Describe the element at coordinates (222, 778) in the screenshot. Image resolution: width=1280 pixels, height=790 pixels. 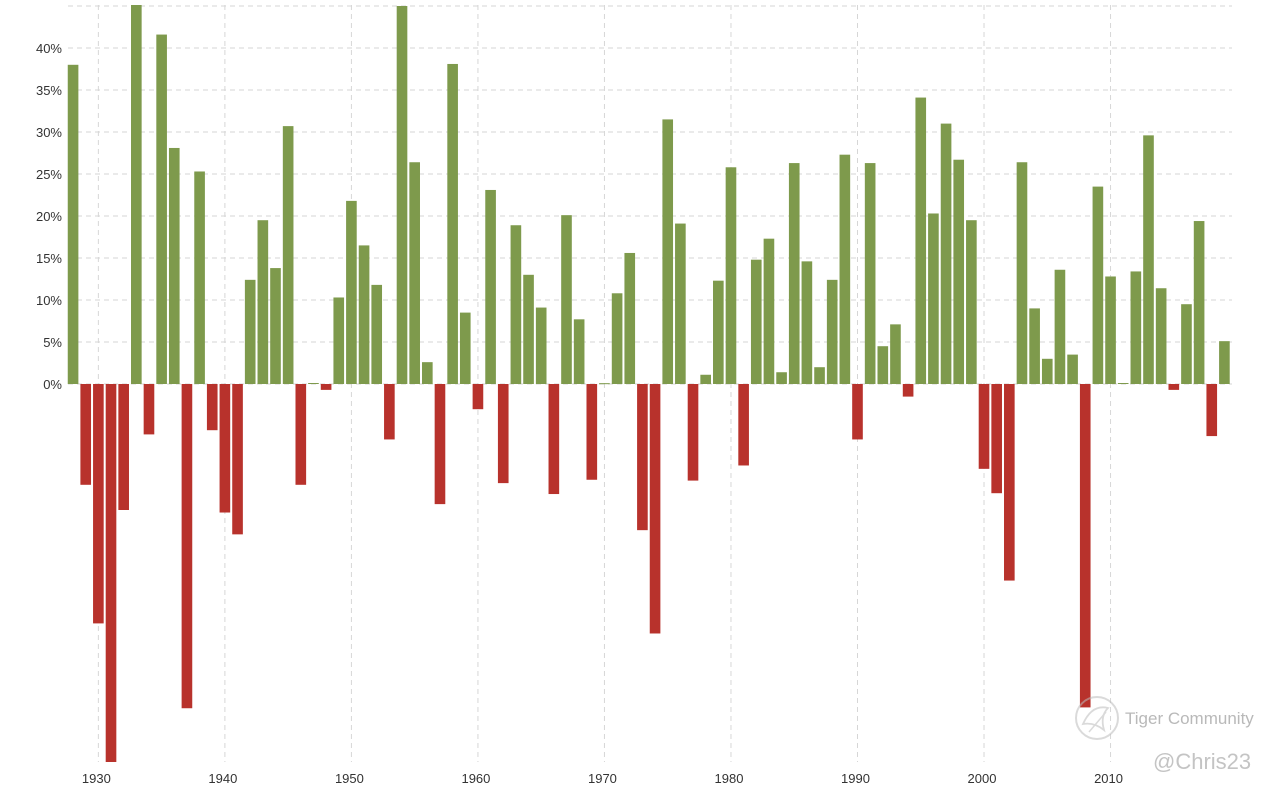
I see `x-tick-label: 1940` at that location.